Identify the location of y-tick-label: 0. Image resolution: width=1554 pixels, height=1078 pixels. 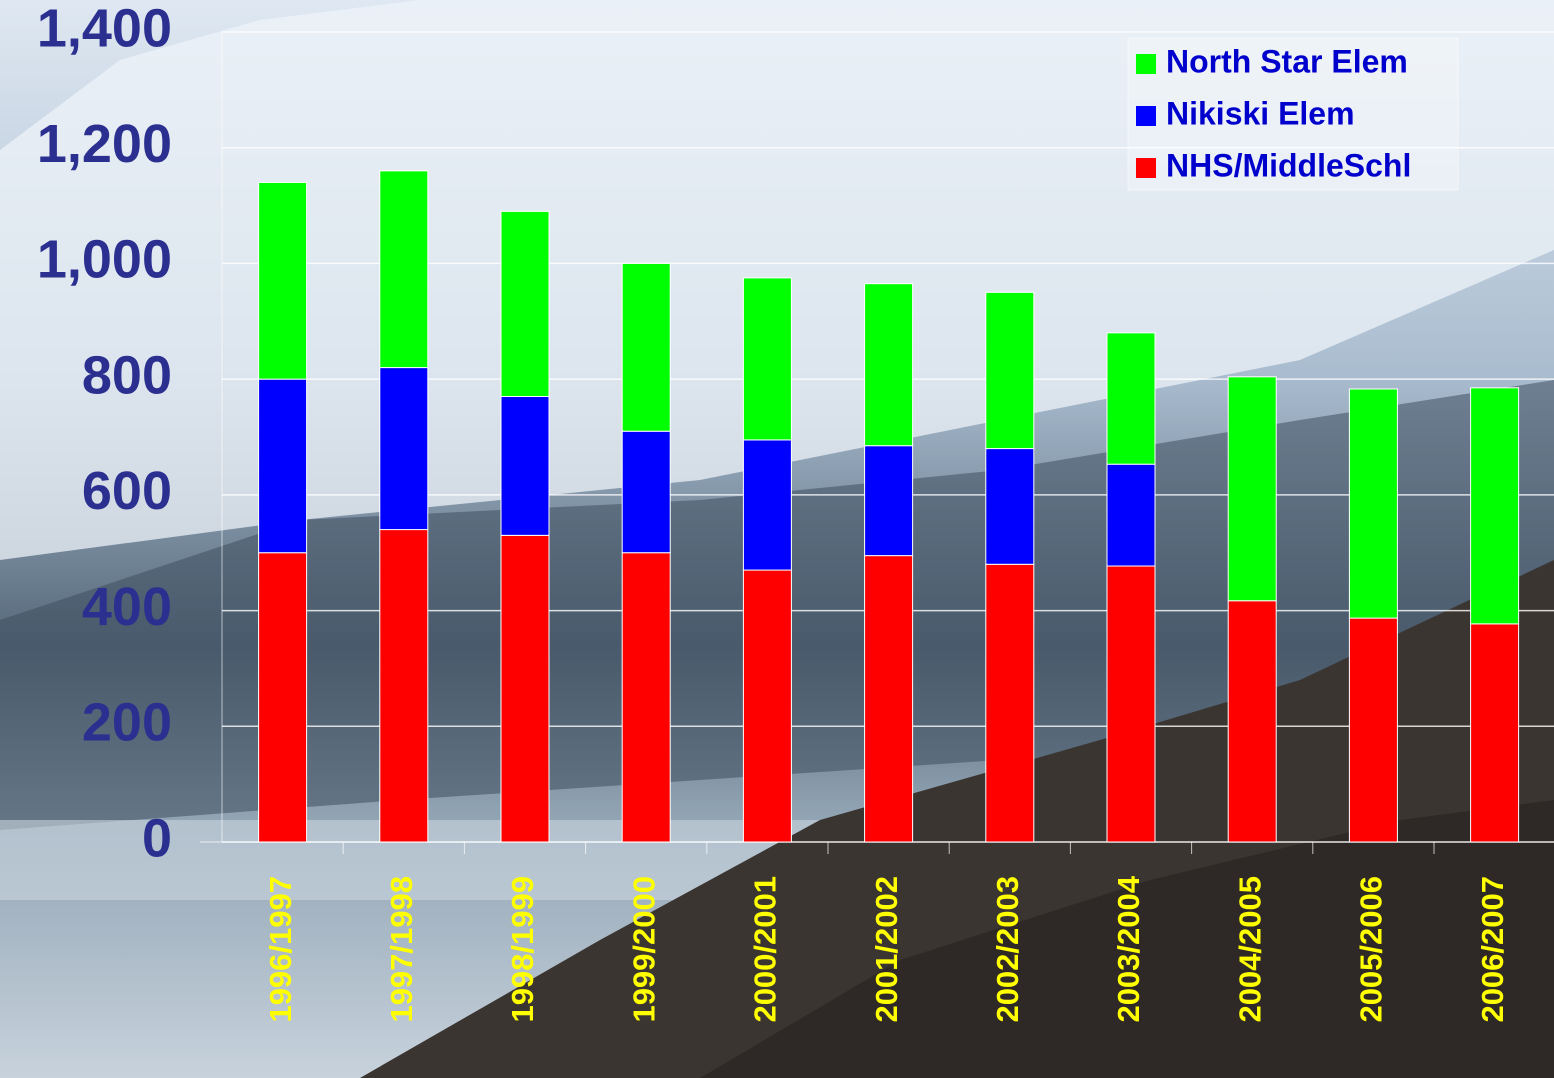
(157, 838).